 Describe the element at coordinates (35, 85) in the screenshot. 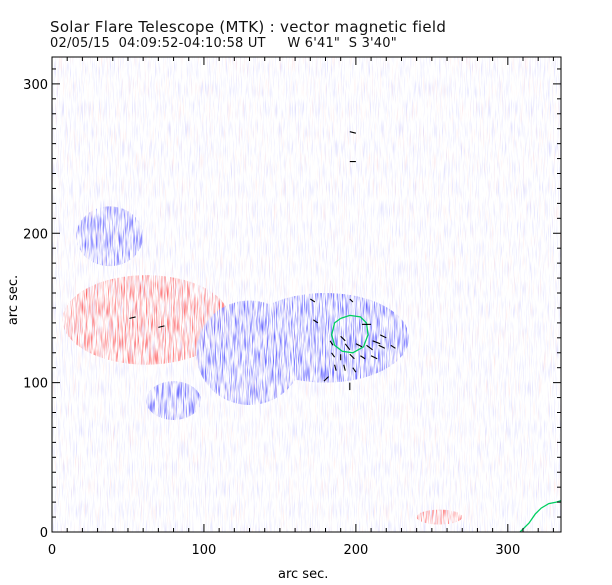

I see `y-tick-label-300: 300` at that location.